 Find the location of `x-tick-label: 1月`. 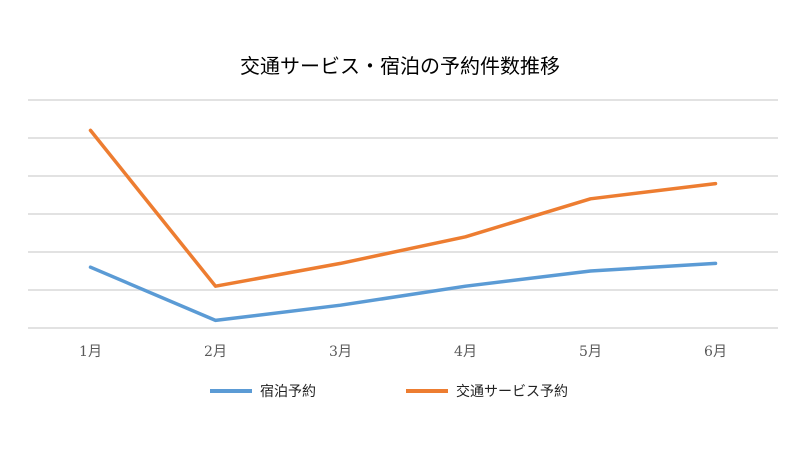

x-tick-label: 1月 is located at coordinates (90, 352).